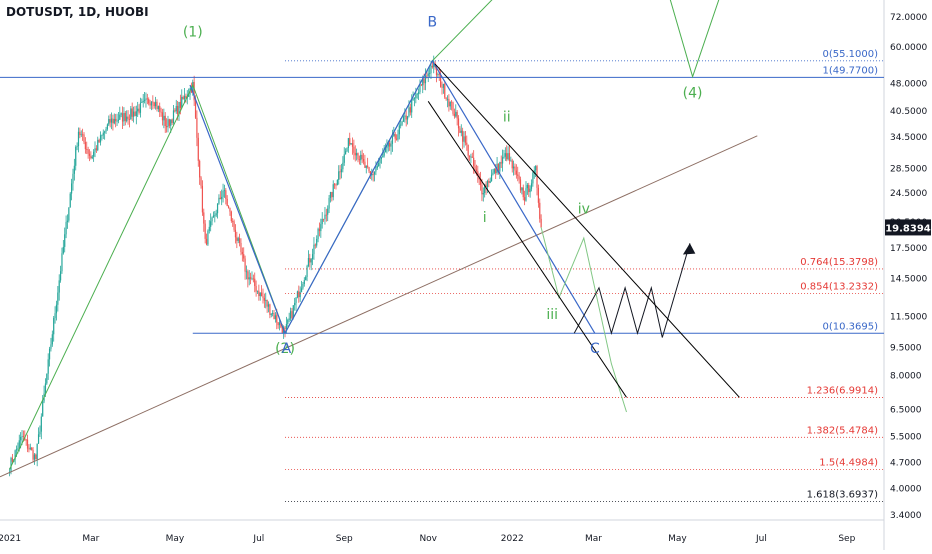 The height and width of the screenshot is (554, 932). Describe the element at coordinates (906, 490) in the screenshot. I see `y-tick-label: 4.0000` at that location.